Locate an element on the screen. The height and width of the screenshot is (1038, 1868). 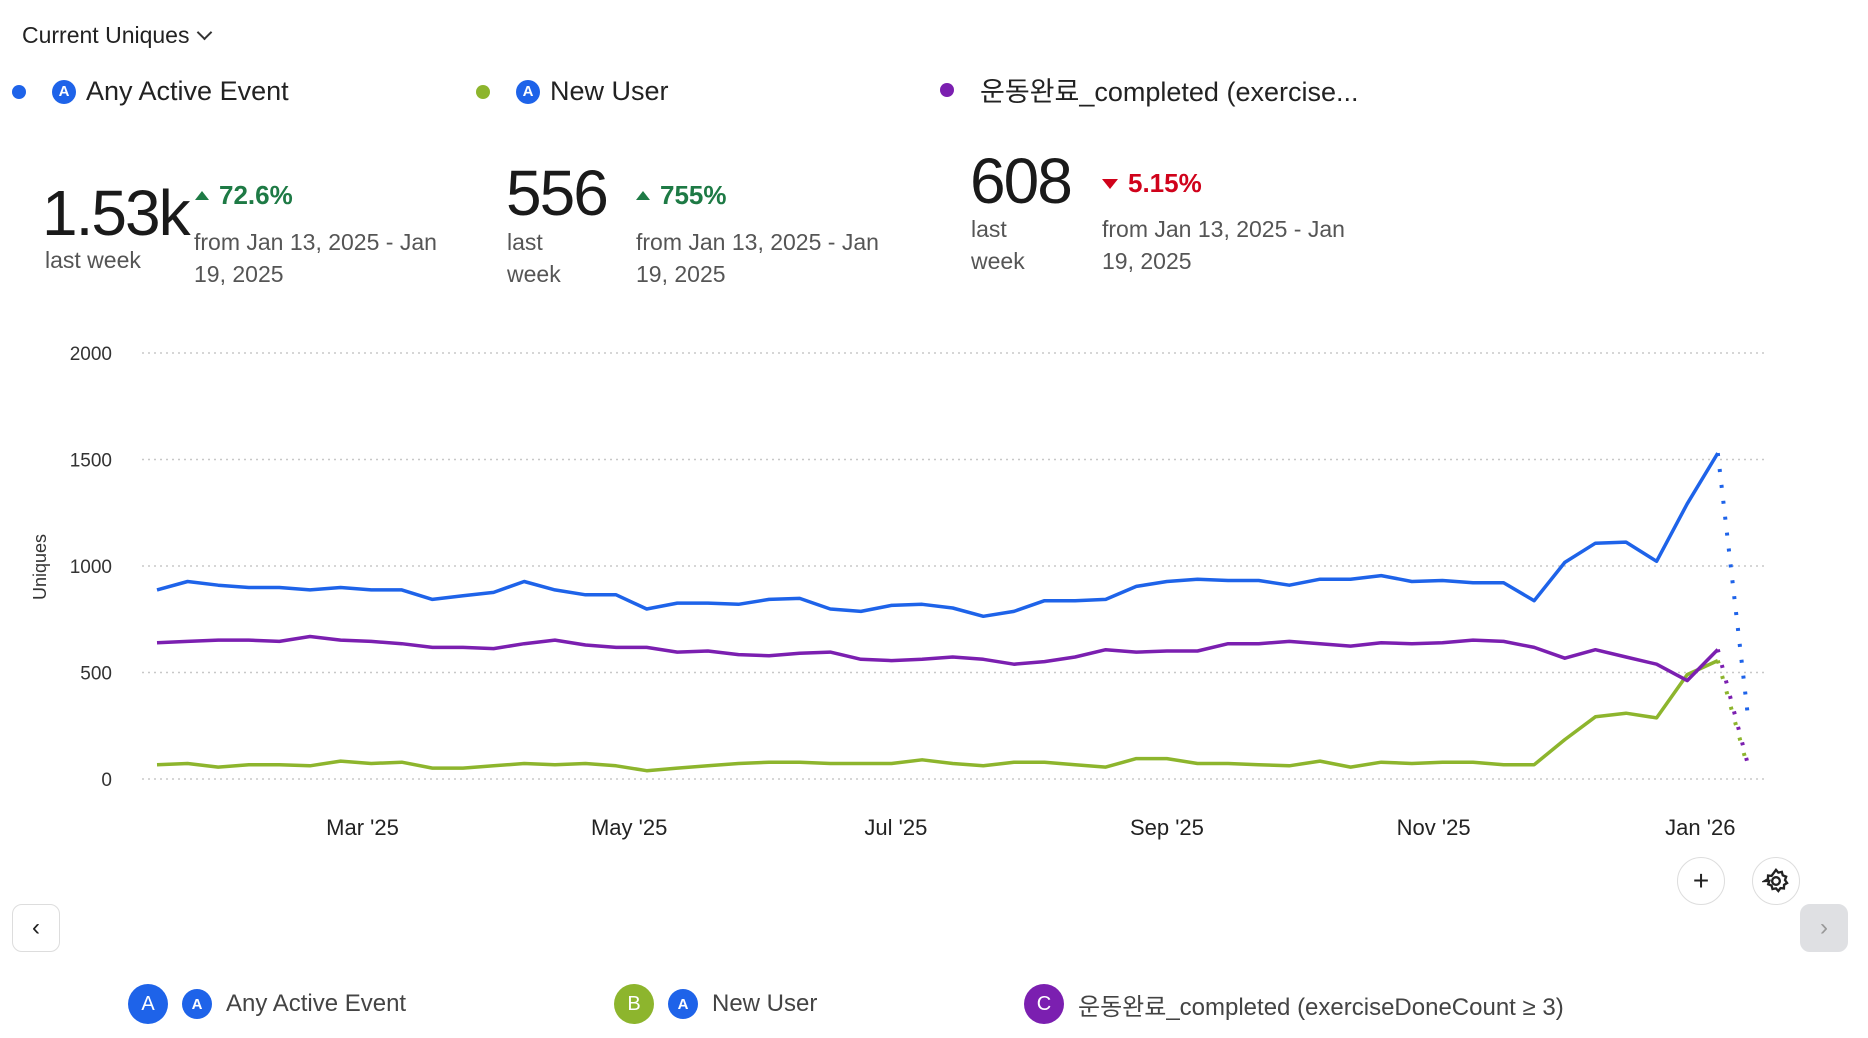
scroll-left-button: ‹ is located at coordinates (36, 928).